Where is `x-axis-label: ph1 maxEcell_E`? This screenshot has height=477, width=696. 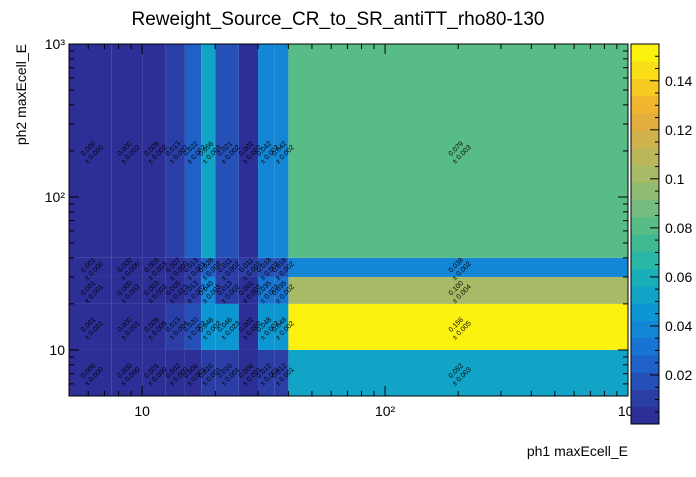
x-axis-label: ph1 maxEcell_E is located at coordinates (577, 451).